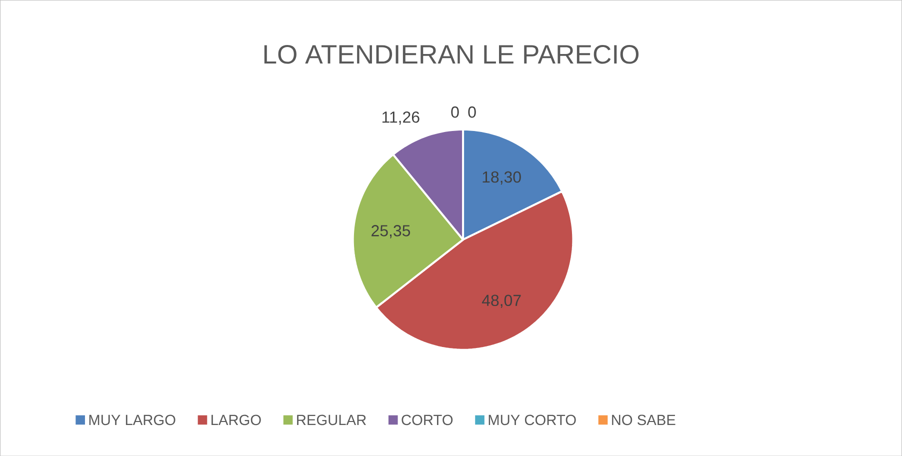 The image size is (902, 456). I want to click on data-label: 18,30, so click(501, 177).